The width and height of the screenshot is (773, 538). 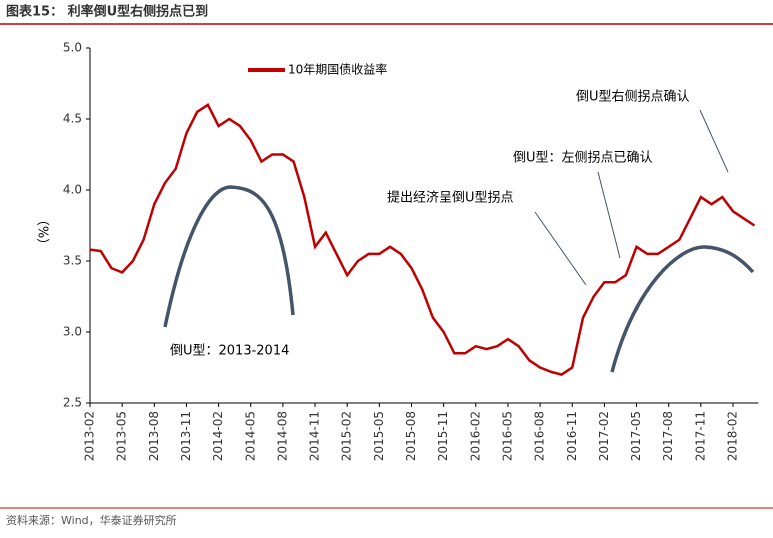 I want to click on annotation: 倒U型右侧拐点确认, so click(x=633, y=97).